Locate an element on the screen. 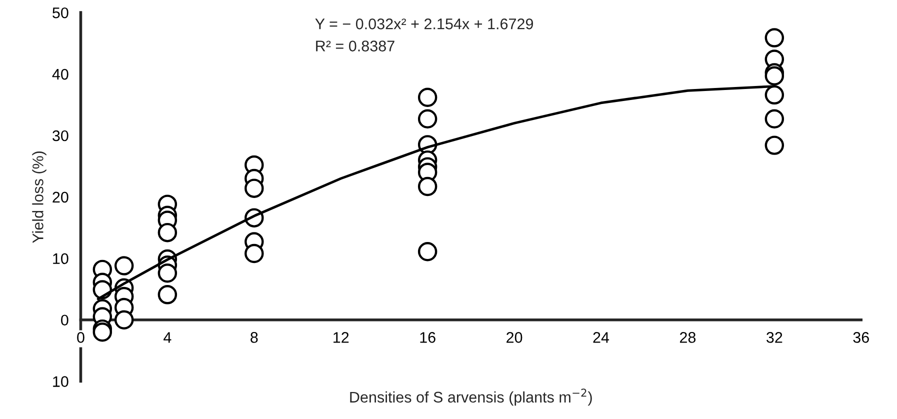  y-axis-title: Yield loss (%) is located at coordinates (39, 197).